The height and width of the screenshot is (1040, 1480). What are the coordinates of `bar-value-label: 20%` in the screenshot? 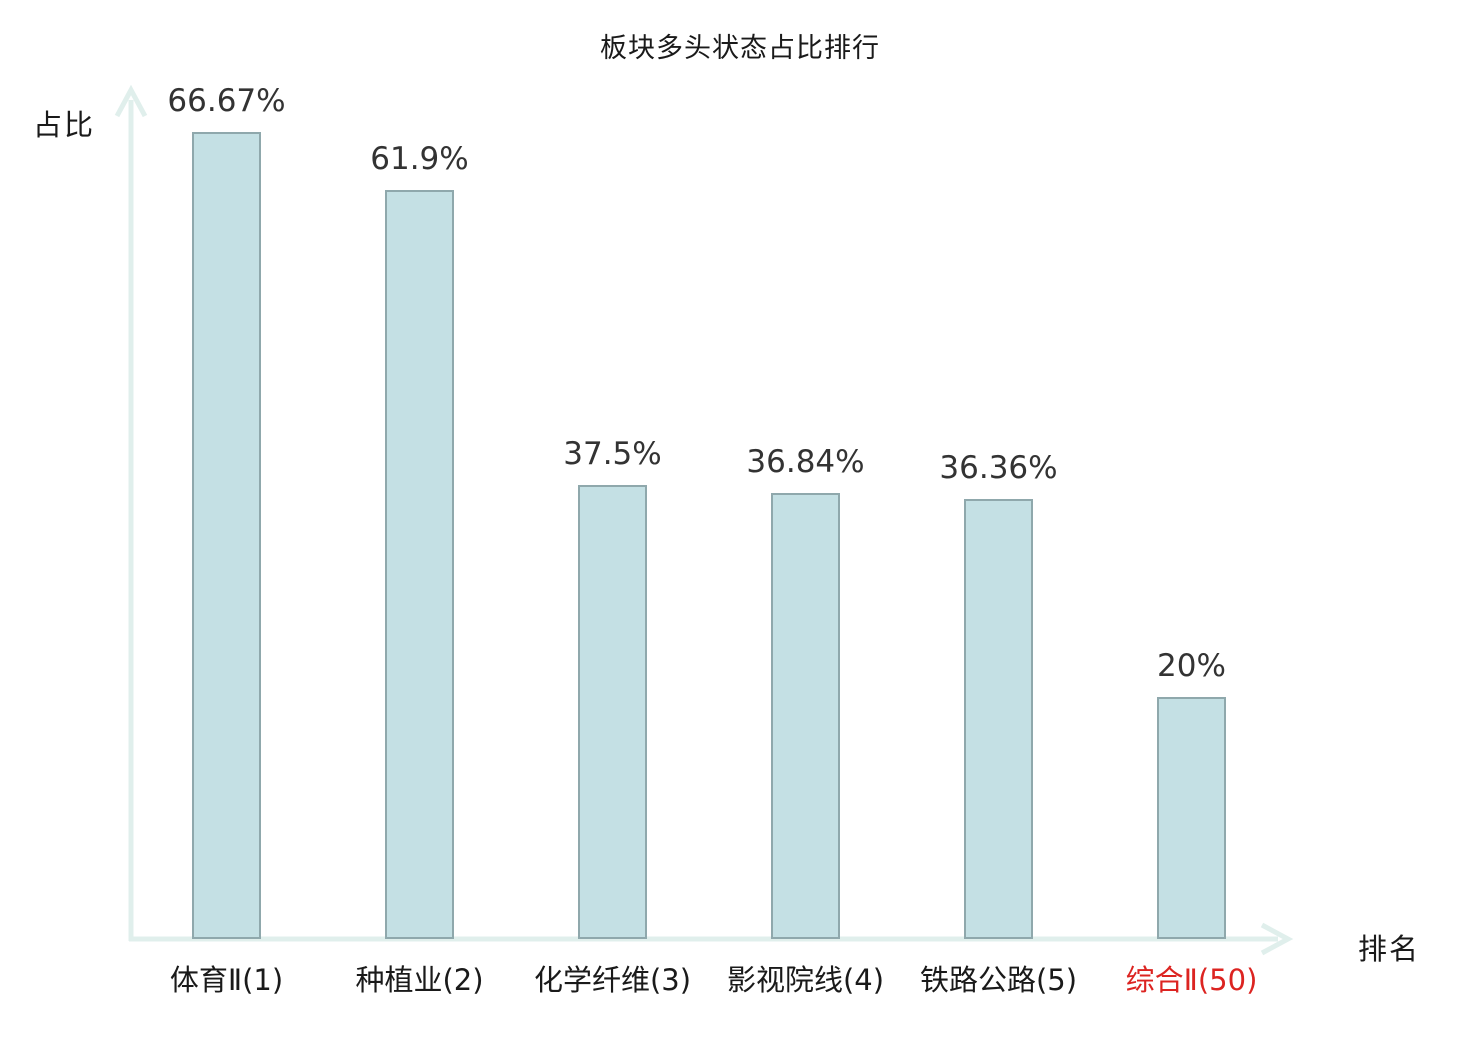 It's located at (1191, 666).